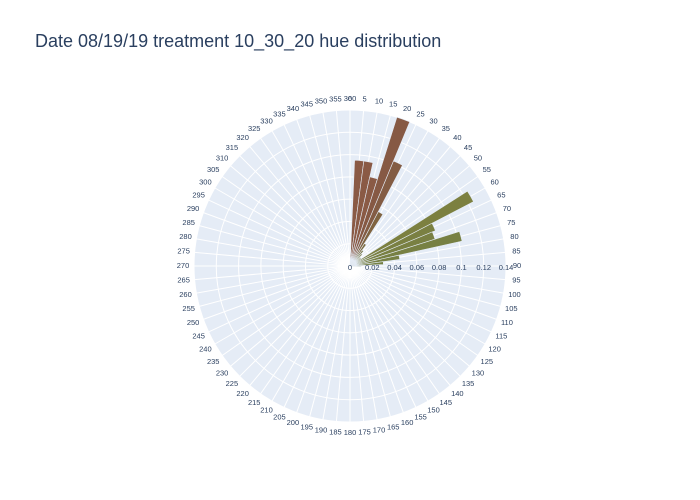 Image resolution: width=700 pixels, height=500 pixels. I want to click on angular-tick-label: 250, so click(193, 322).